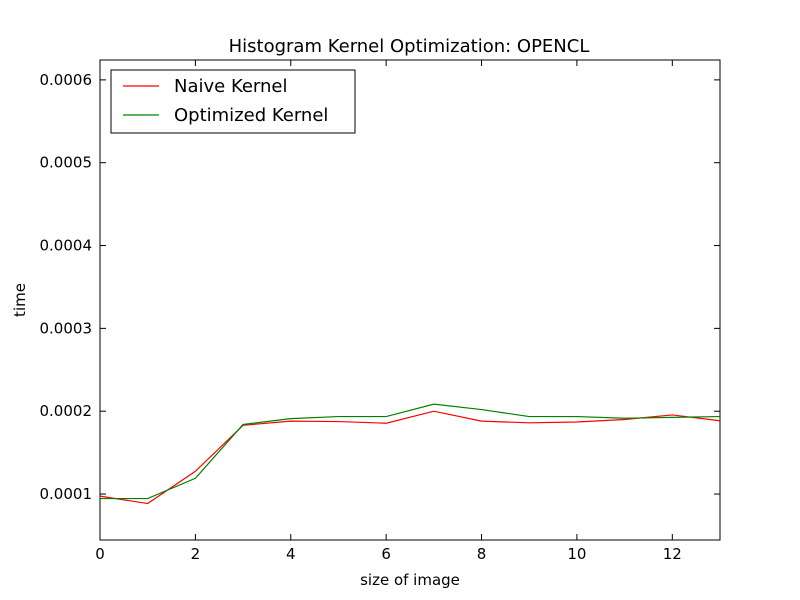 This screenshot has width=800, height=600. Describe the element at coordinates (231, 86) in the screenshot. I see `legend-label-naive-kernel: Naive Kernel` at that location.